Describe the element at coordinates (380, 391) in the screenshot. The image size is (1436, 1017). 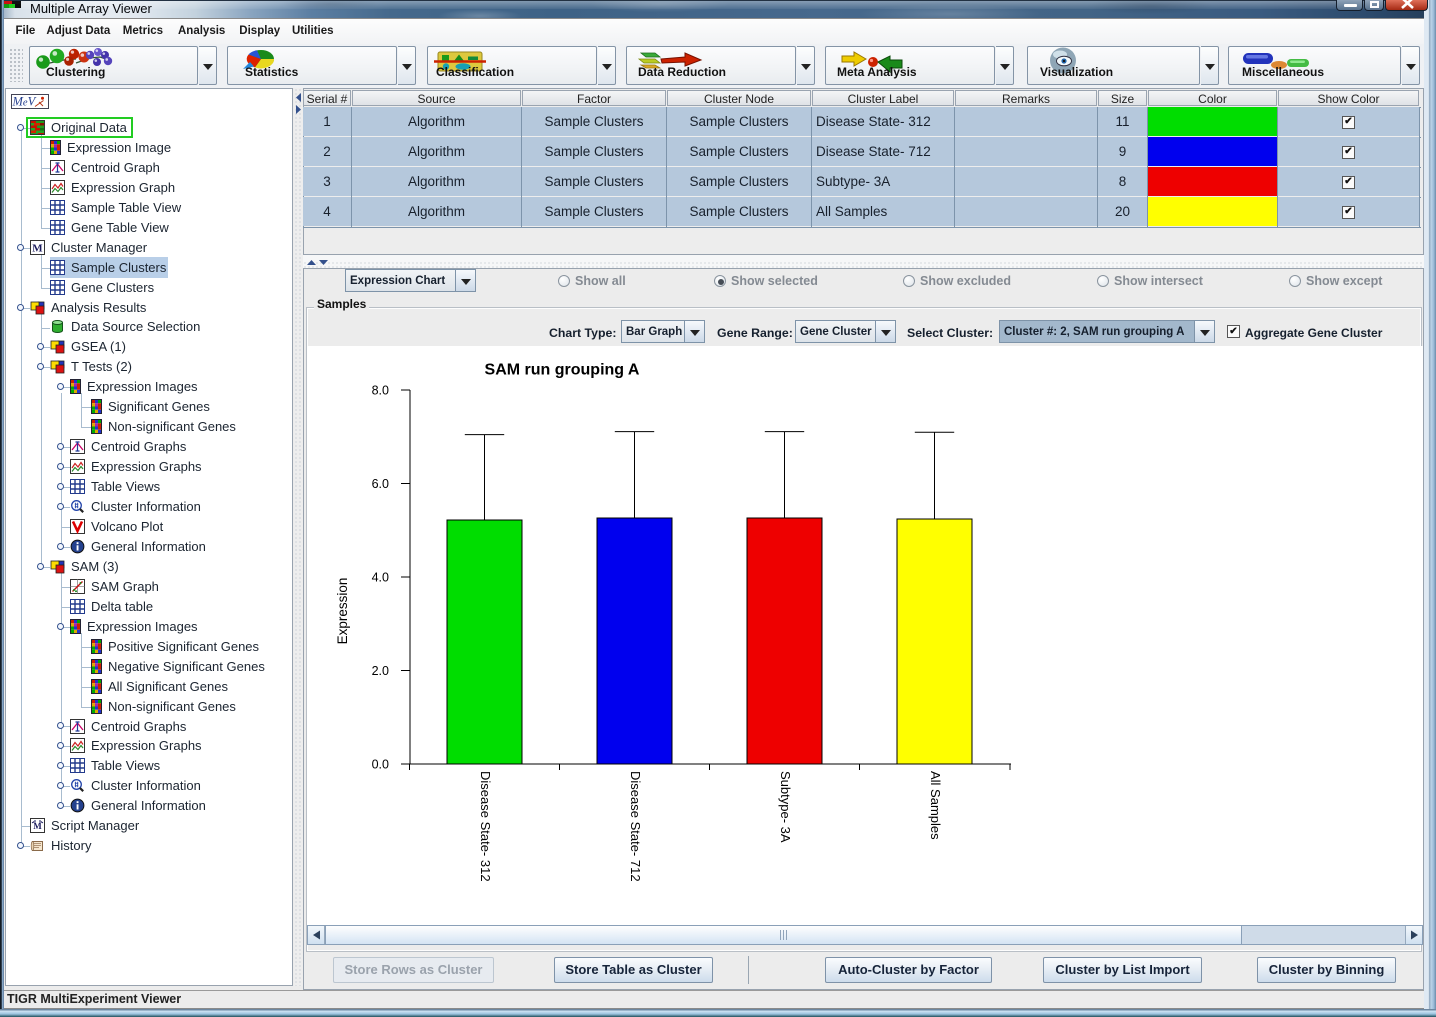
I see `svg-text: 8.0` at that location.